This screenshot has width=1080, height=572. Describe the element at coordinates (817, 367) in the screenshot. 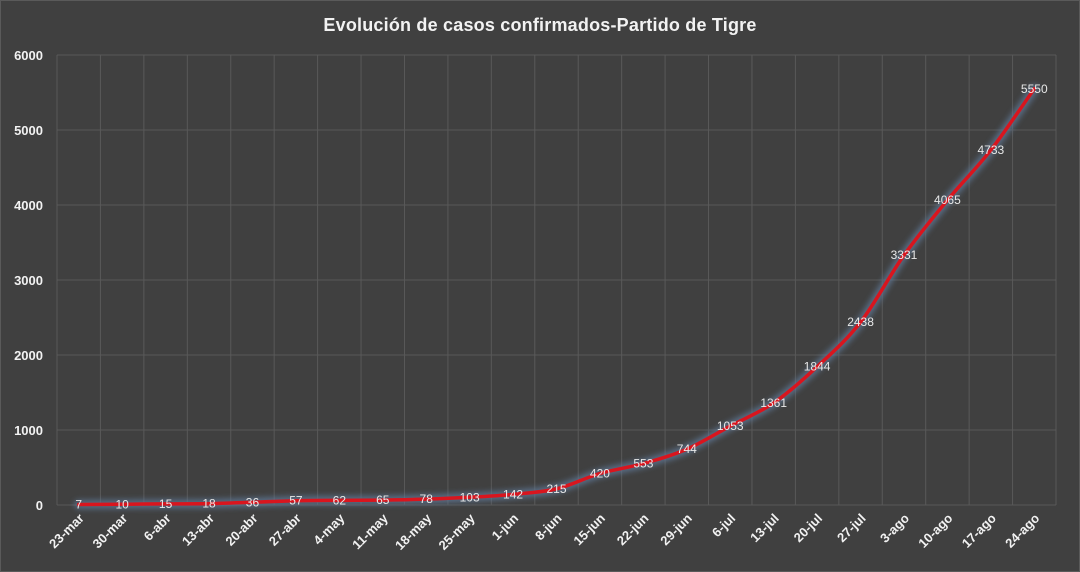

I see `data-label: 1844` at that location.